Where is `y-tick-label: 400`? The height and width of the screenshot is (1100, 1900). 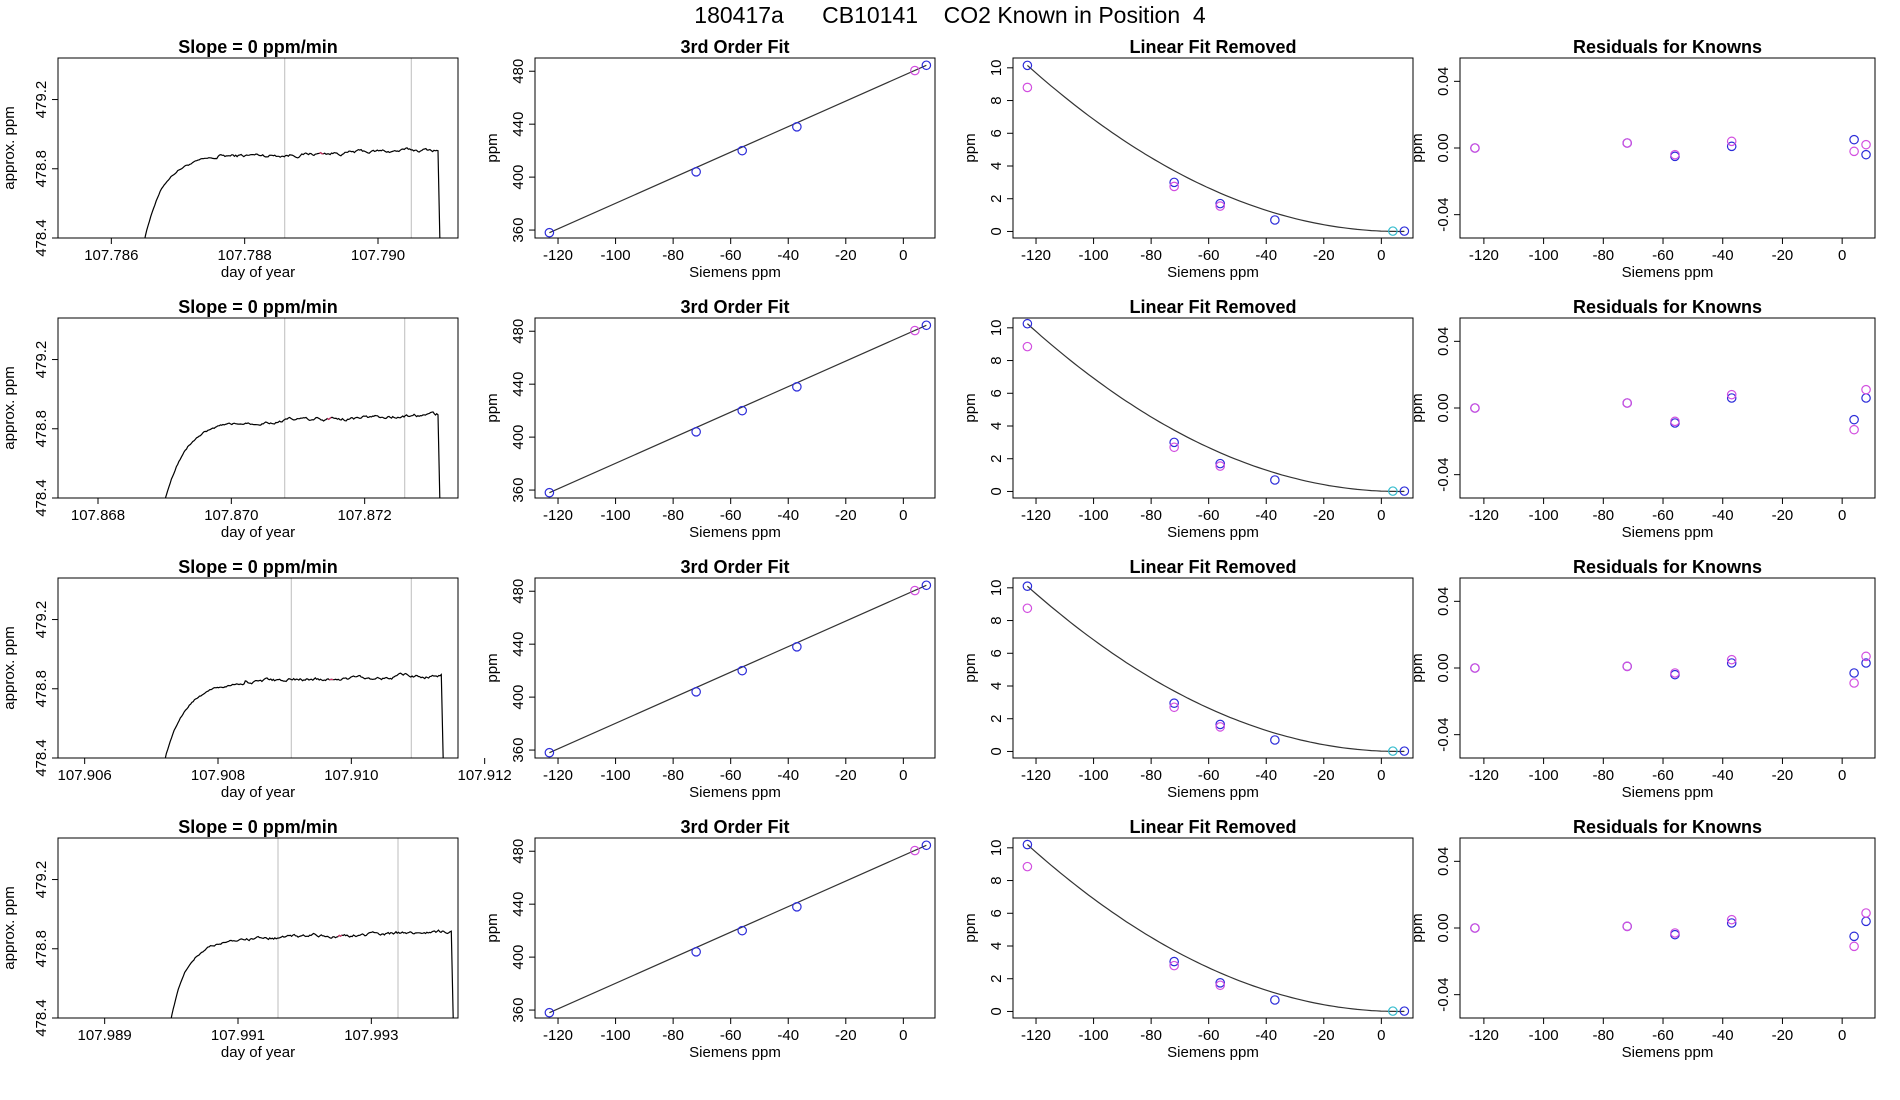 y-tick-label: 400 is located at coordinates (518, 697).